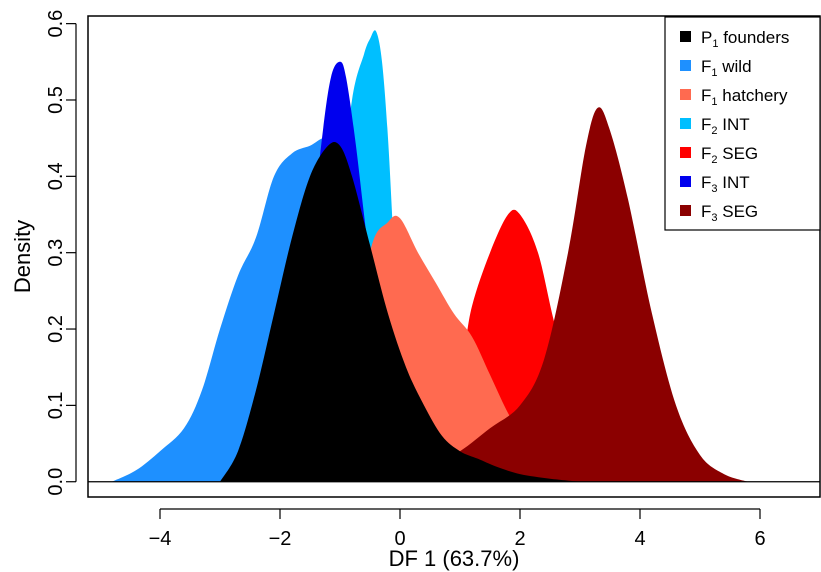 The height and width of the screenshot is (572, 821). What do you see at coordinates (22, 256) in the screenshot?
I see `y-axis-title: Density` at bounding box center [22, 256].